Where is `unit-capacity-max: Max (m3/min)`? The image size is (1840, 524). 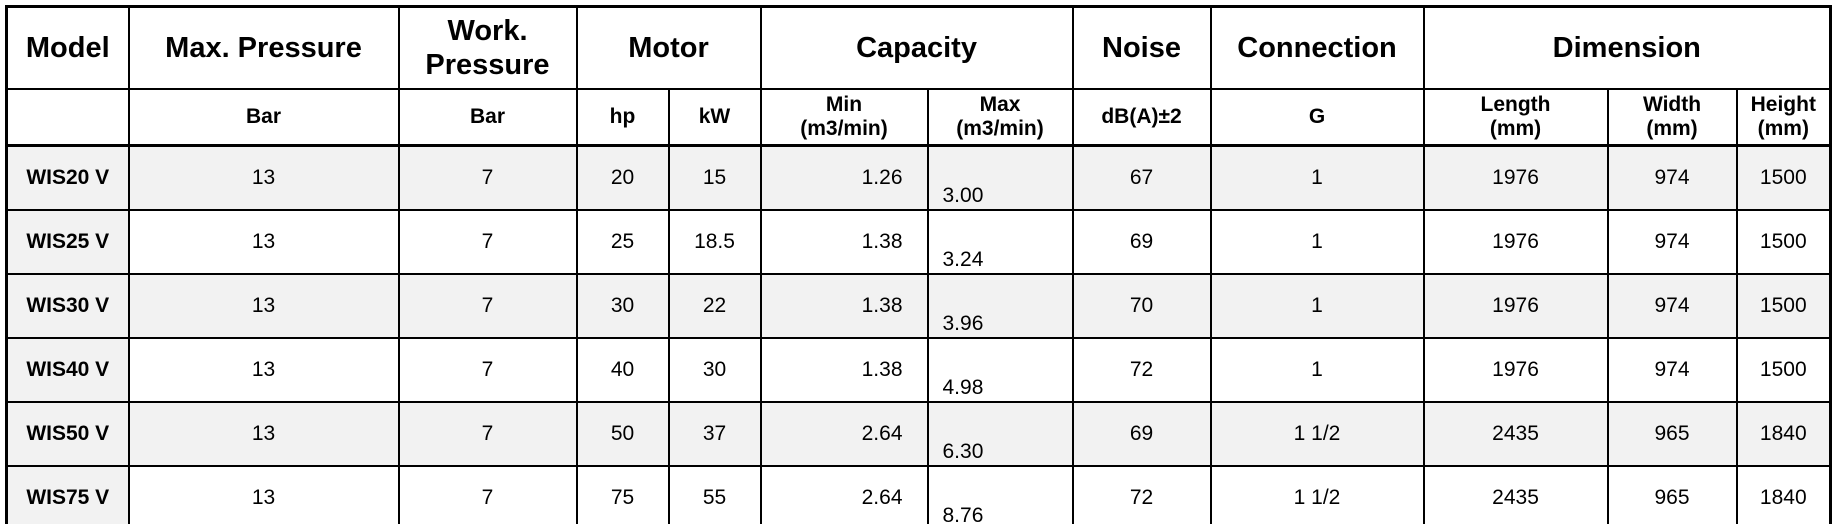
unit-capacity-max: Max (m3/min) is located at coordinates (1000, 117).